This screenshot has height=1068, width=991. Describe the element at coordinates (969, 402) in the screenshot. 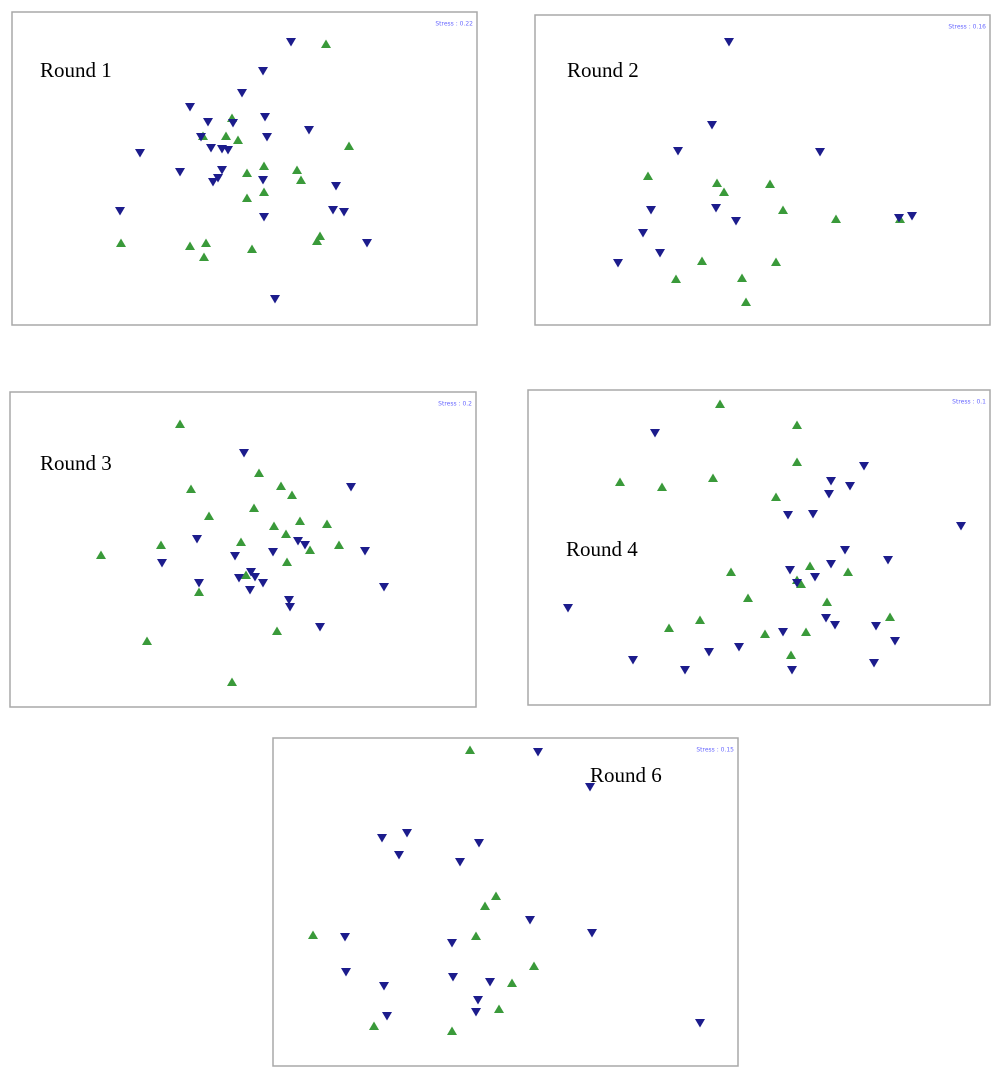

I see `stress-label: Stress : 0.1` at that location.